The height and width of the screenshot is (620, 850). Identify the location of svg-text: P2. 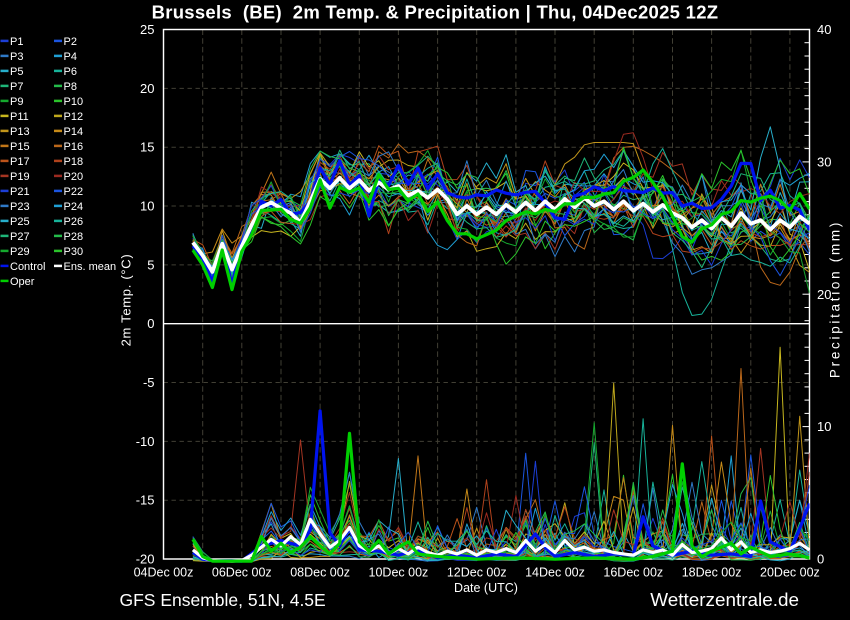
(70, 42).